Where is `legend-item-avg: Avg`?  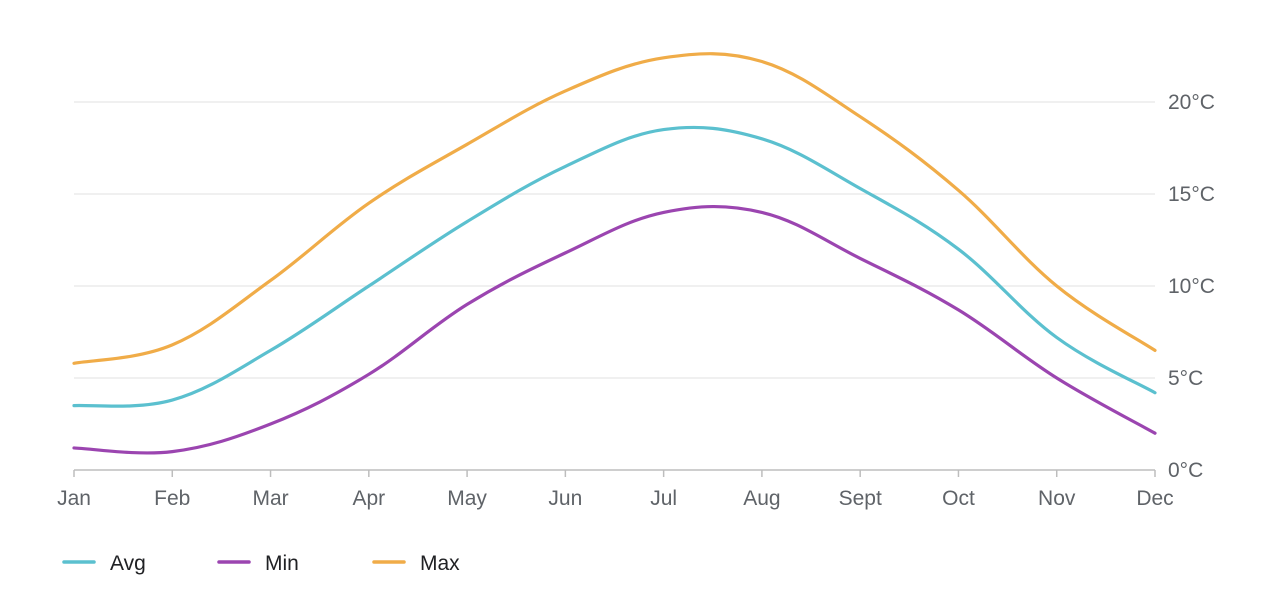
legend-item-avg: Avg is located at coordinates (104, 563).